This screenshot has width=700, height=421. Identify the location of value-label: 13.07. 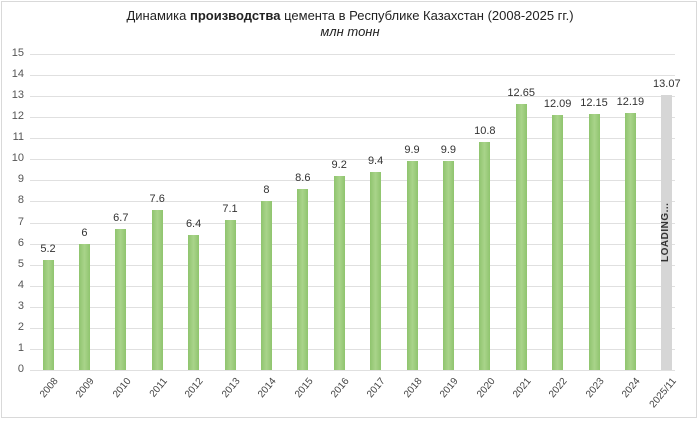
(667, 83).